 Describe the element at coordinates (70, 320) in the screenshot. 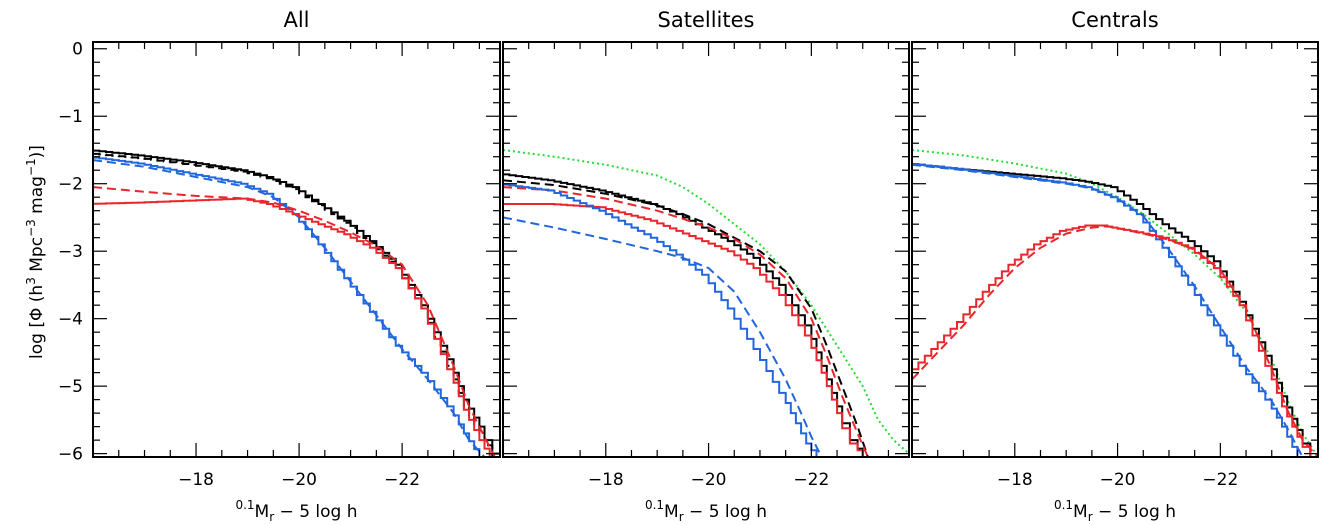

I see `y-tick-label: −4` at that location.